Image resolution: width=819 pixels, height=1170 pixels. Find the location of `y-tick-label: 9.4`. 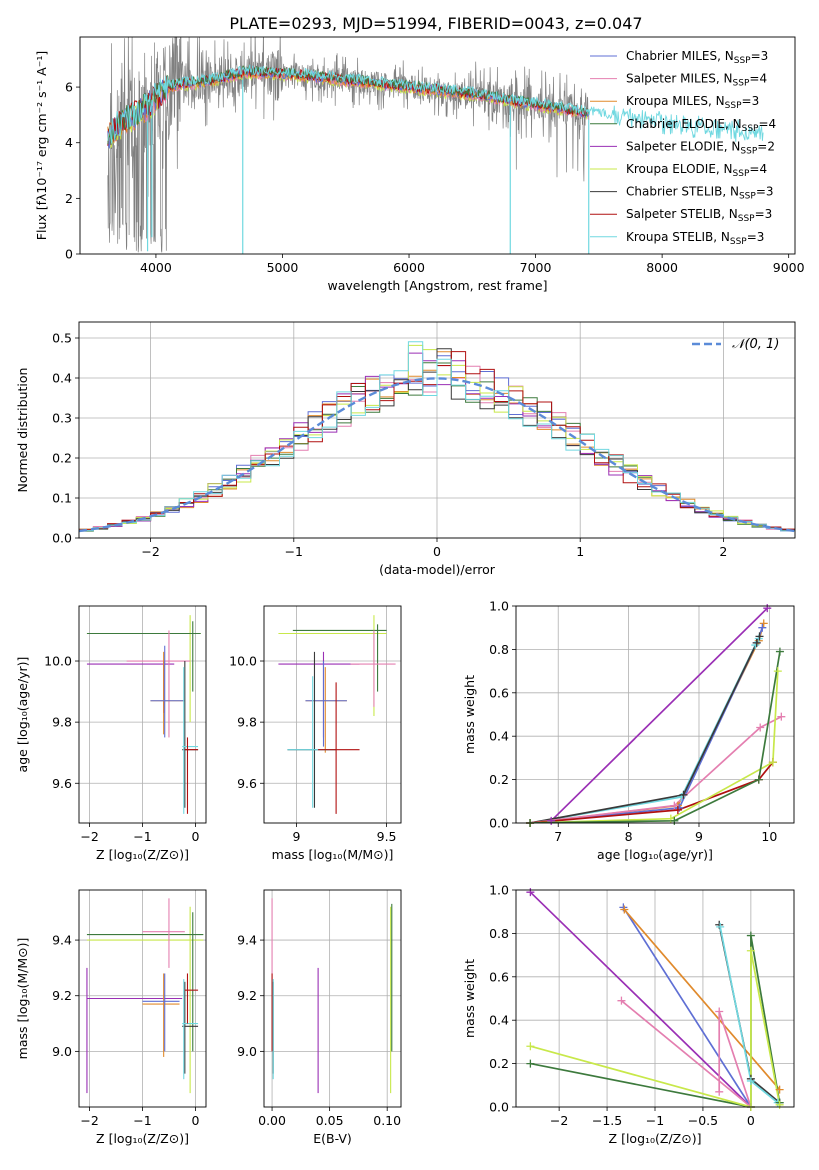

y-tick-label: 9.4 is located at coordinates (247, 940).